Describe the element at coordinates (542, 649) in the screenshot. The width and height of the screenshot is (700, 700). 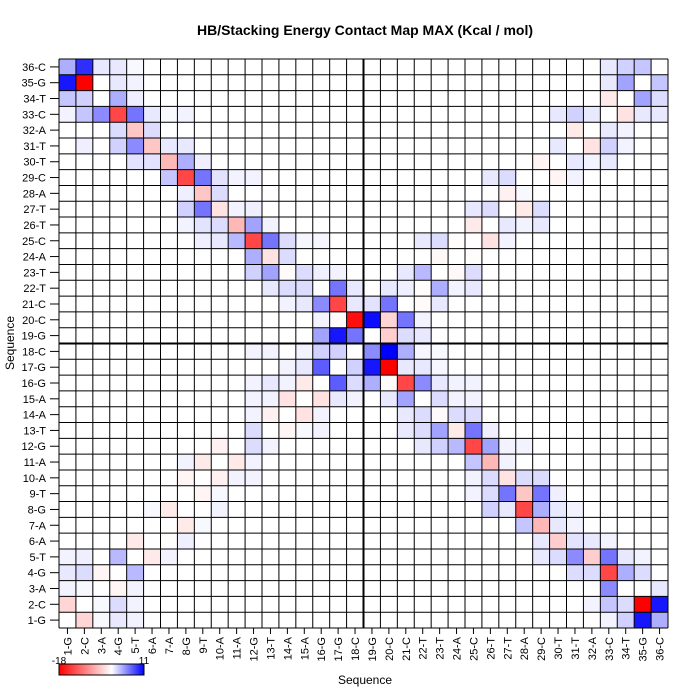
I see `x-tick-label: 29-C` at that location.